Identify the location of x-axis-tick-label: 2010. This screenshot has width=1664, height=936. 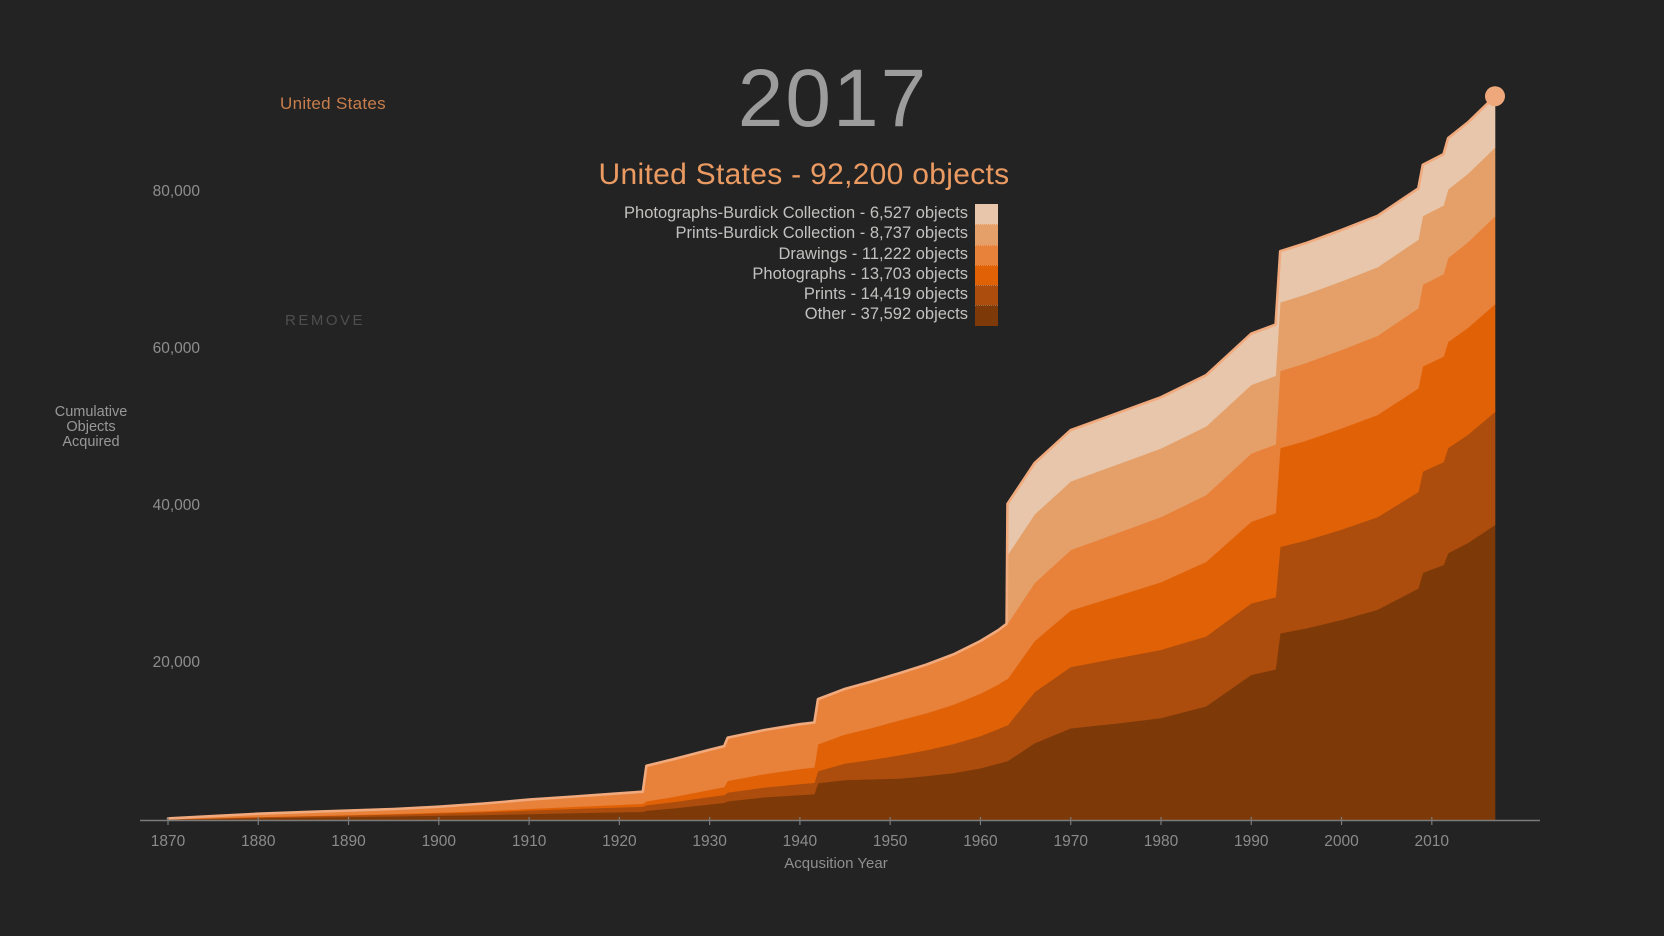
(1432, 841).